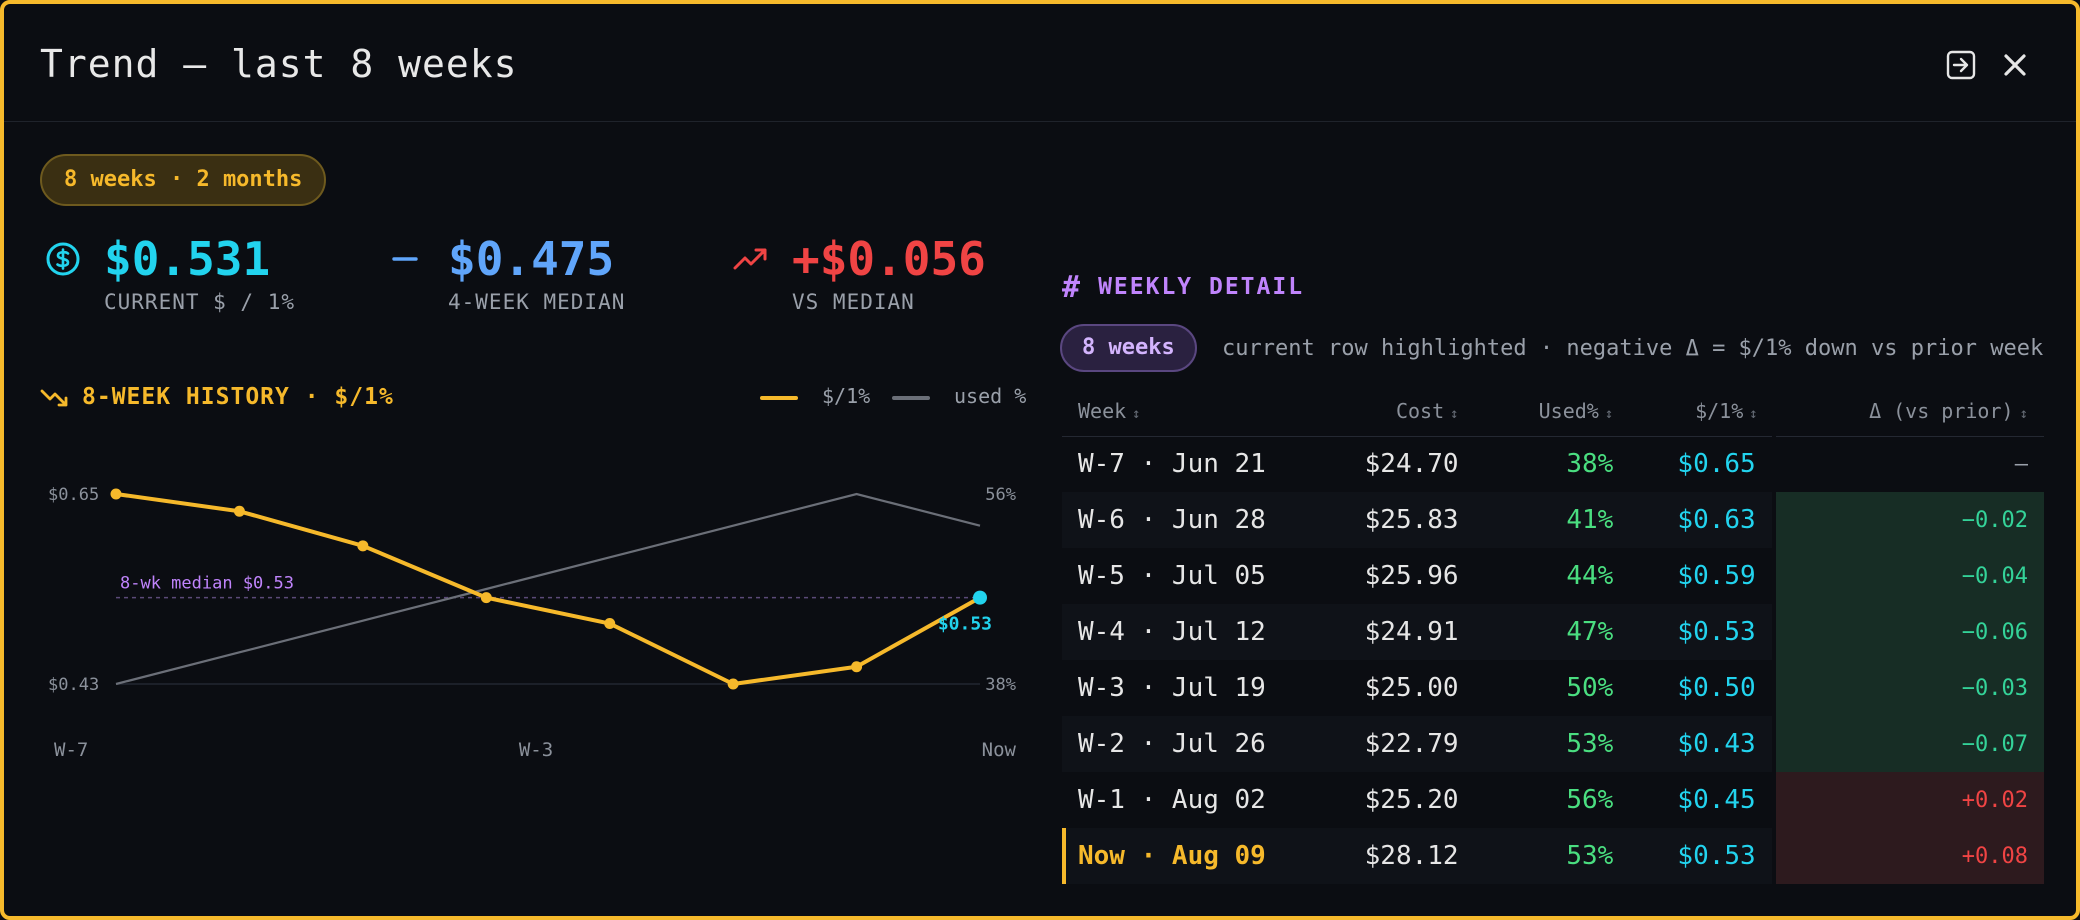  I want to click on cell-week: W-2 · Jul 26, so click(1181, 744).